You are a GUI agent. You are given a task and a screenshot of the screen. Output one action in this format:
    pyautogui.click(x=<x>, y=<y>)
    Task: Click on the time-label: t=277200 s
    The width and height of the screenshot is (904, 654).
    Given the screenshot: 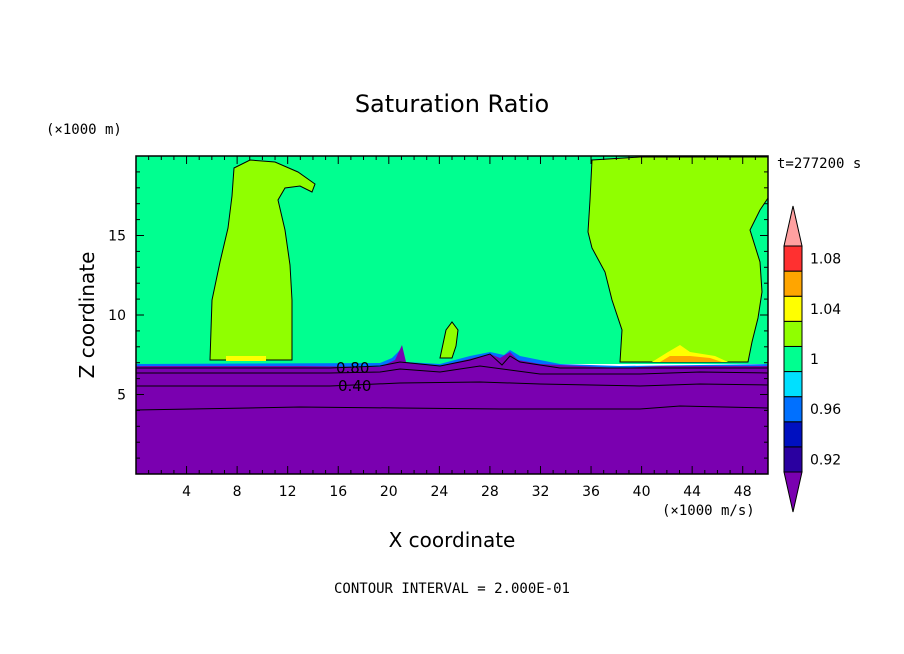 What is the action you would take?
    pyautogui.click(x=819, y=164)
    